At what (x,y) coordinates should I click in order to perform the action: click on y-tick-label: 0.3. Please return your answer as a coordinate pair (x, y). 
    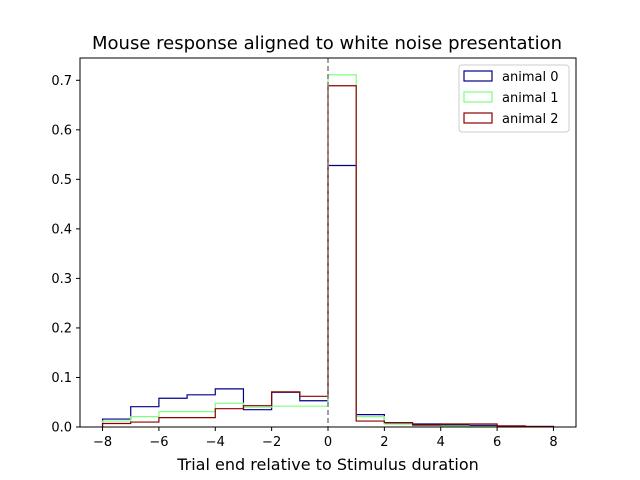
    Looking at the image, I should click on (61, 279).